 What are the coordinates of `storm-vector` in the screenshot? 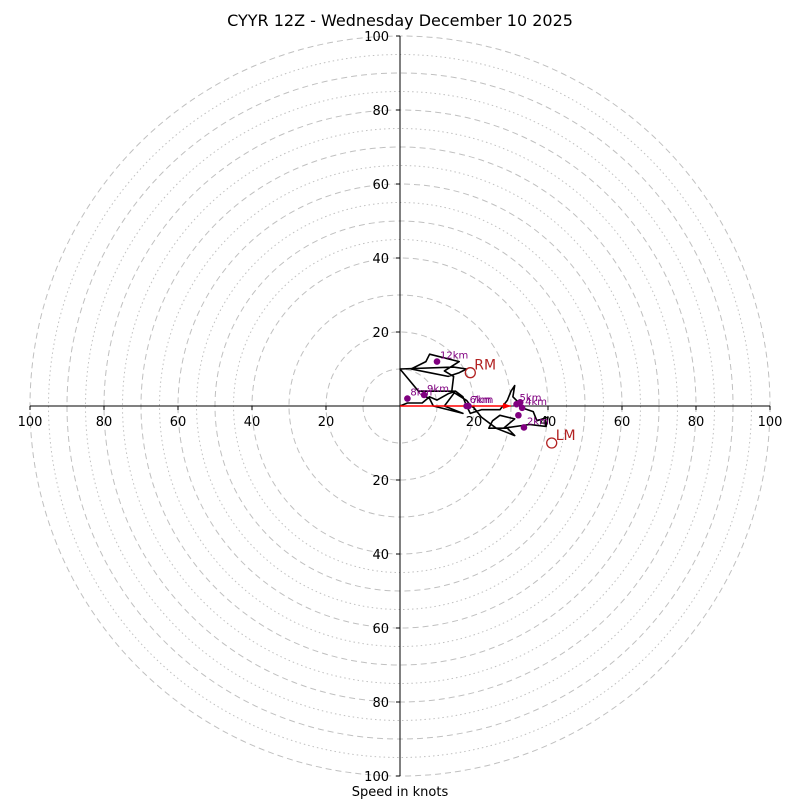 It's located at (455, 406).